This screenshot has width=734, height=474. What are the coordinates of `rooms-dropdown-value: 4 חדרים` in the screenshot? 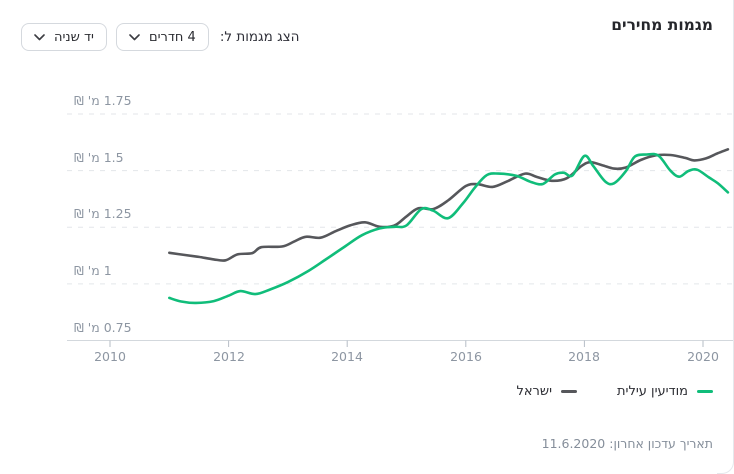 It's located at (172, 37).